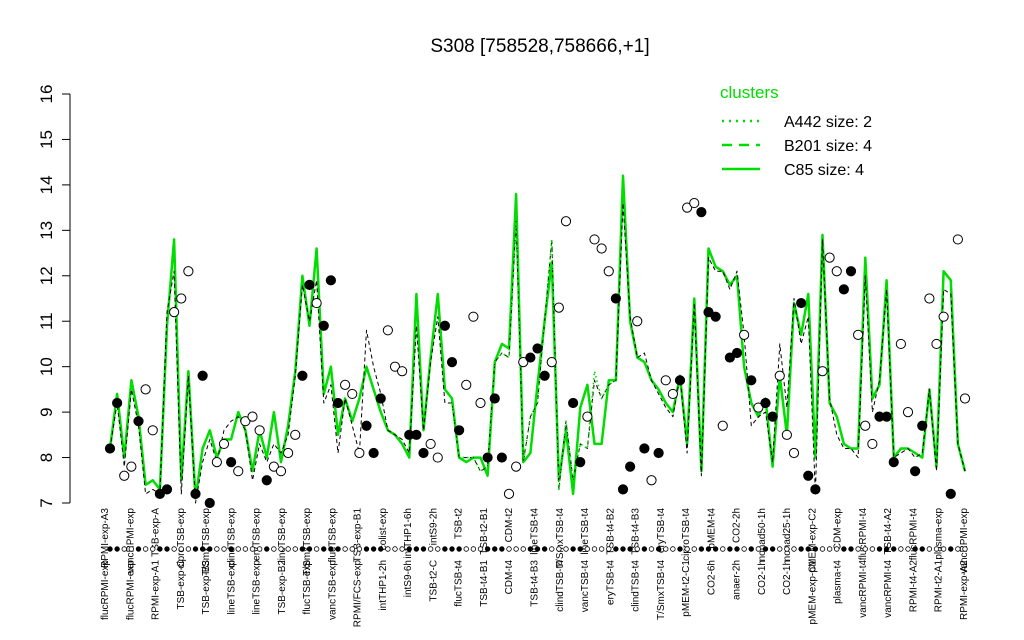 This screenshot has height=640, width=1024. What do you see at coordinates (307, 587) in the screenshot?
I see `x-category-label: flucTSB-exp` at bounding box center [307, 587].